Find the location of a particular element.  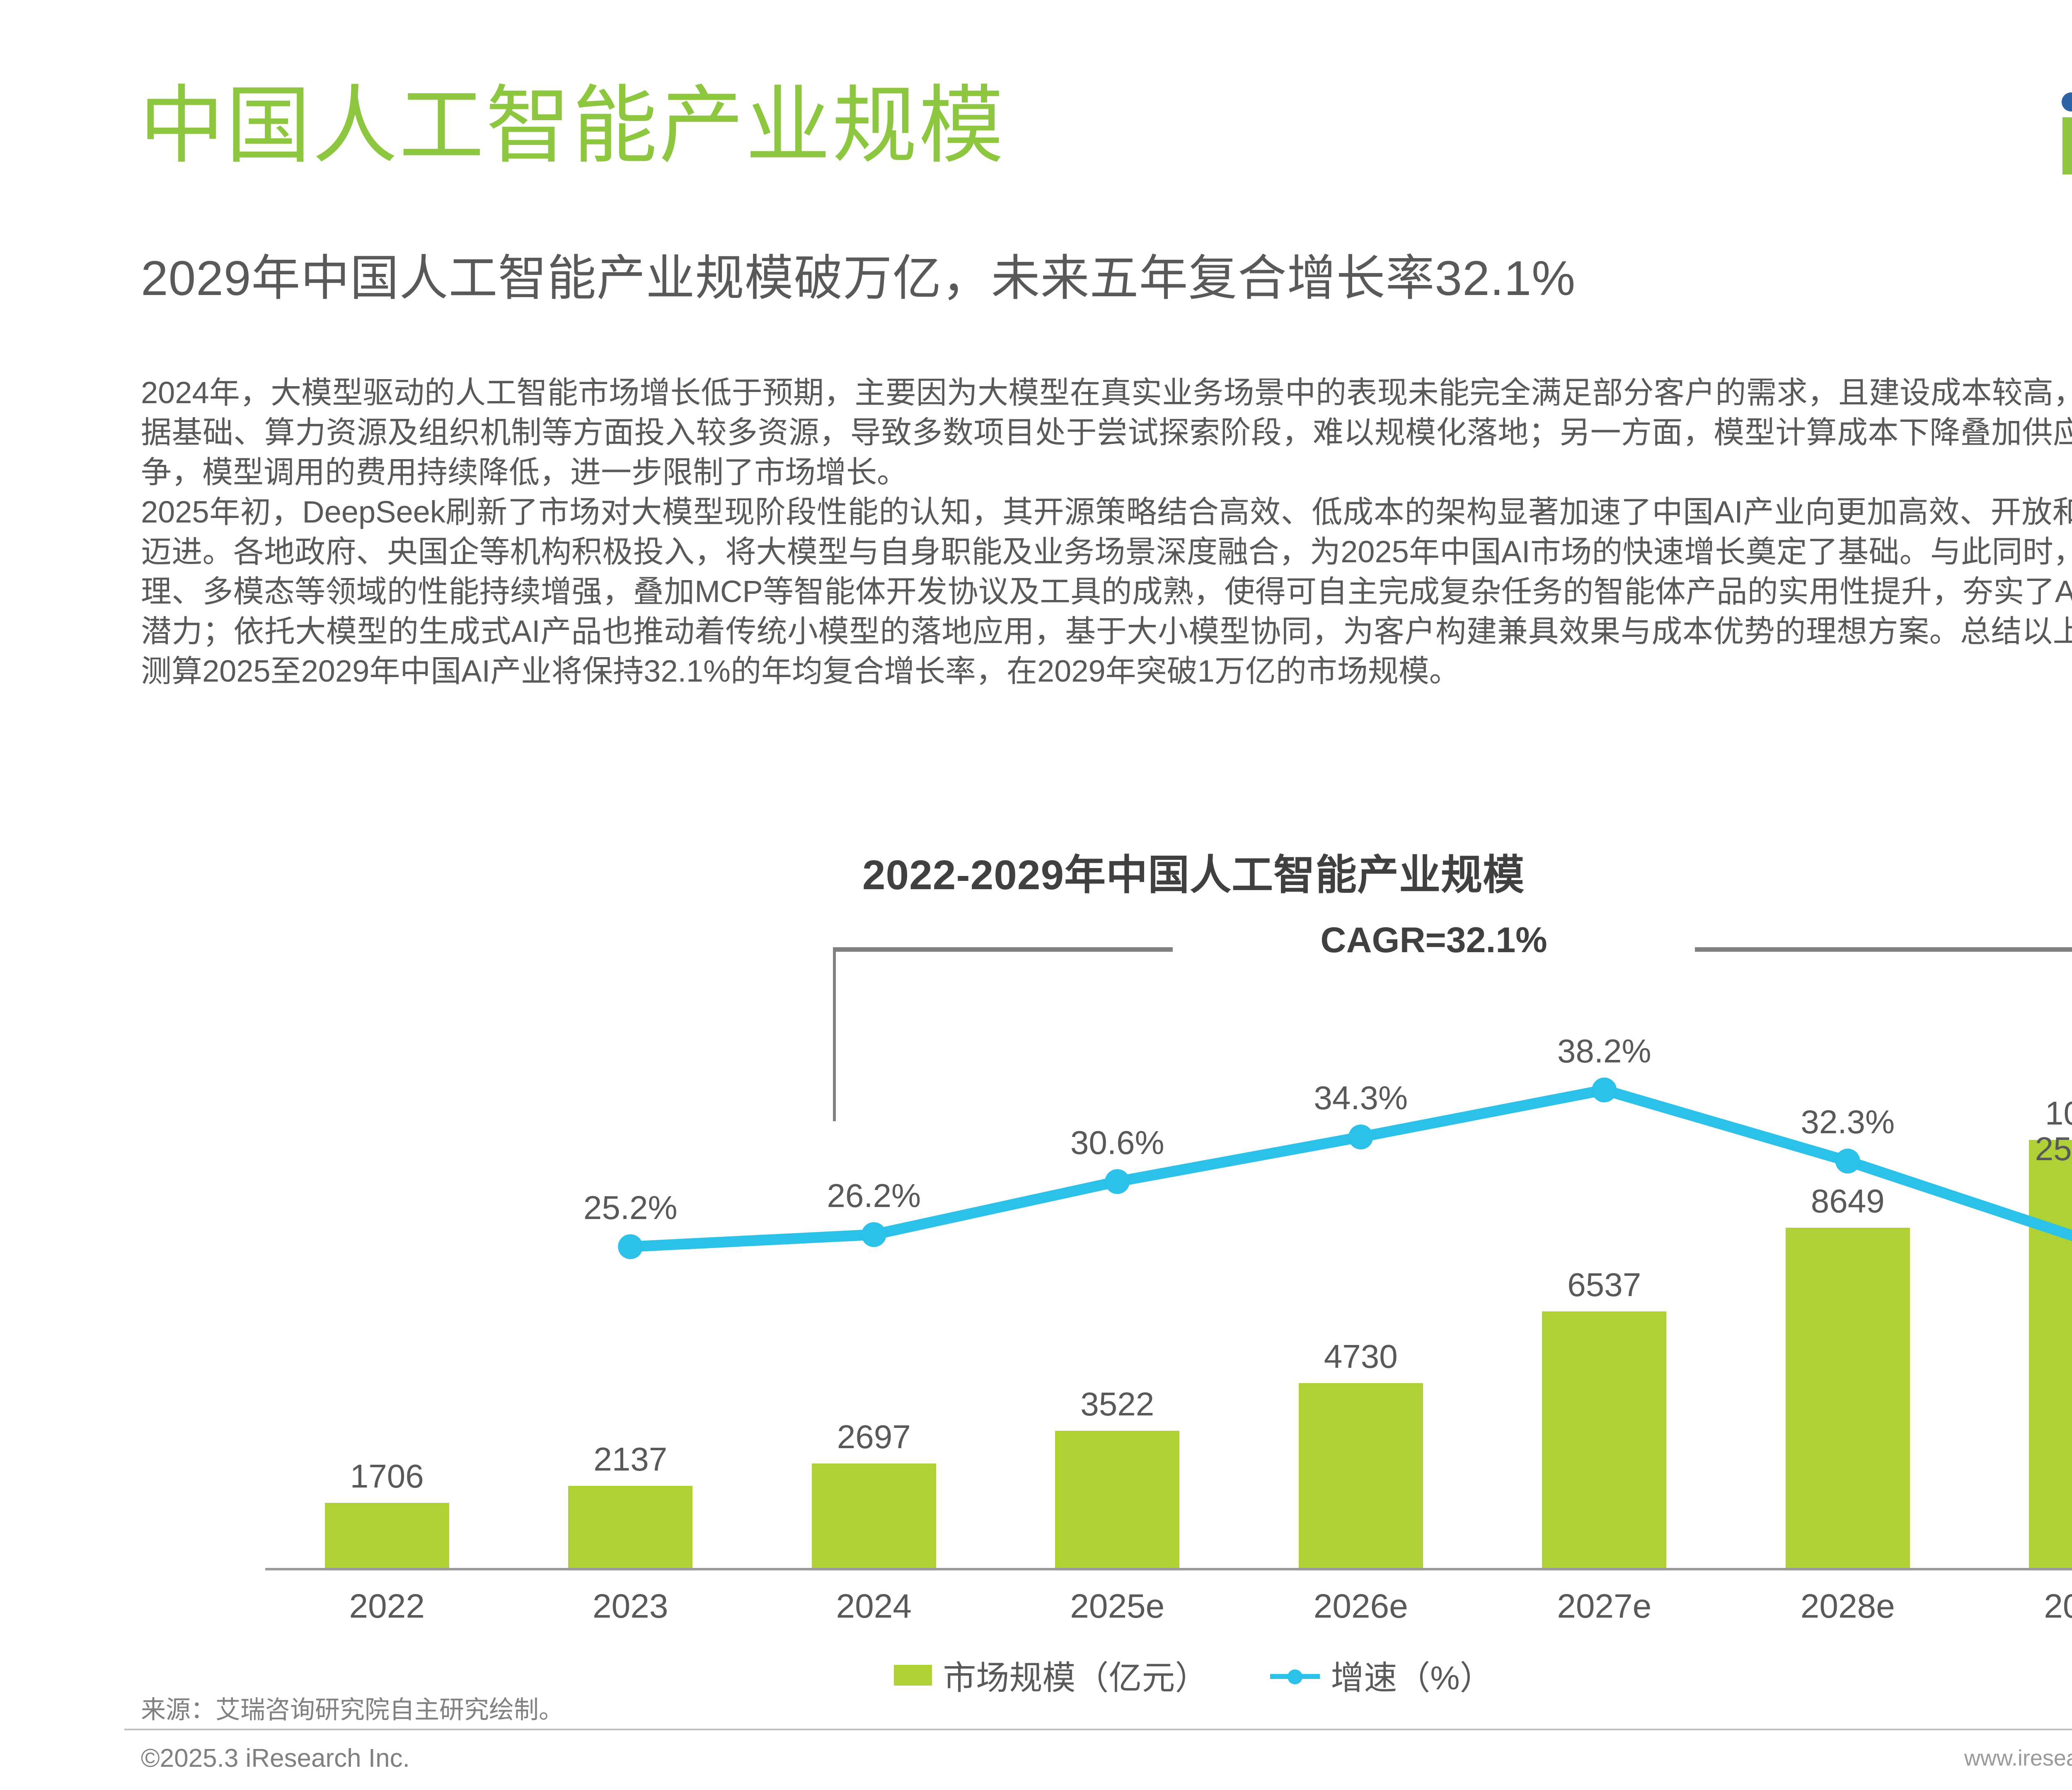

bar-column: 2137 is located at coordinates (631, 1282).